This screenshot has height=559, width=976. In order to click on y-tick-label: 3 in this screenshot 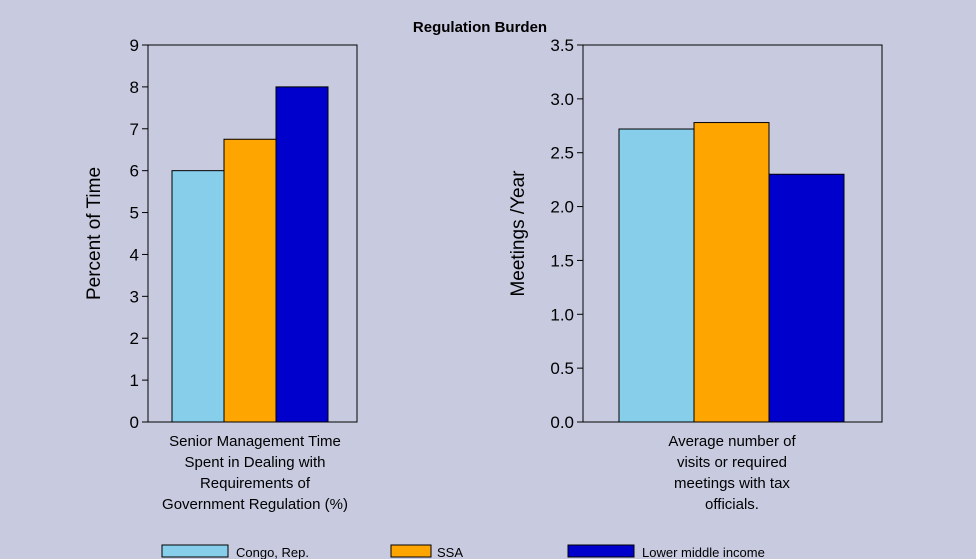, I will do `click(134, 296)`.